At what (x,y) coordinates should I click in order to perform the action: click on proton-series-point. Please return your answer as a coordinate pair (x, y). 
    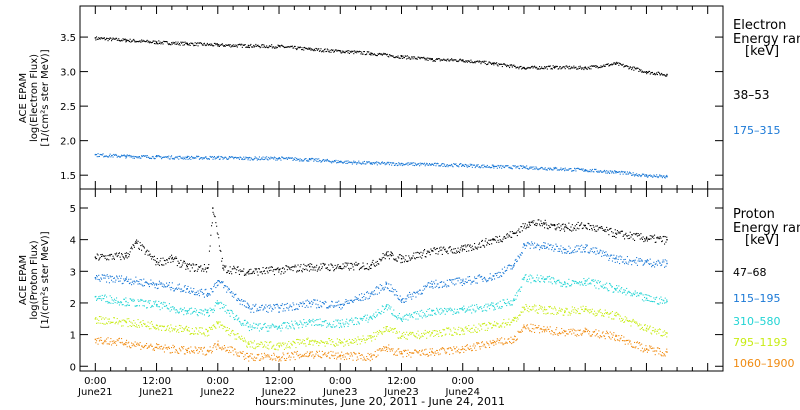
    Looking at the image, I should click on (371, 293).